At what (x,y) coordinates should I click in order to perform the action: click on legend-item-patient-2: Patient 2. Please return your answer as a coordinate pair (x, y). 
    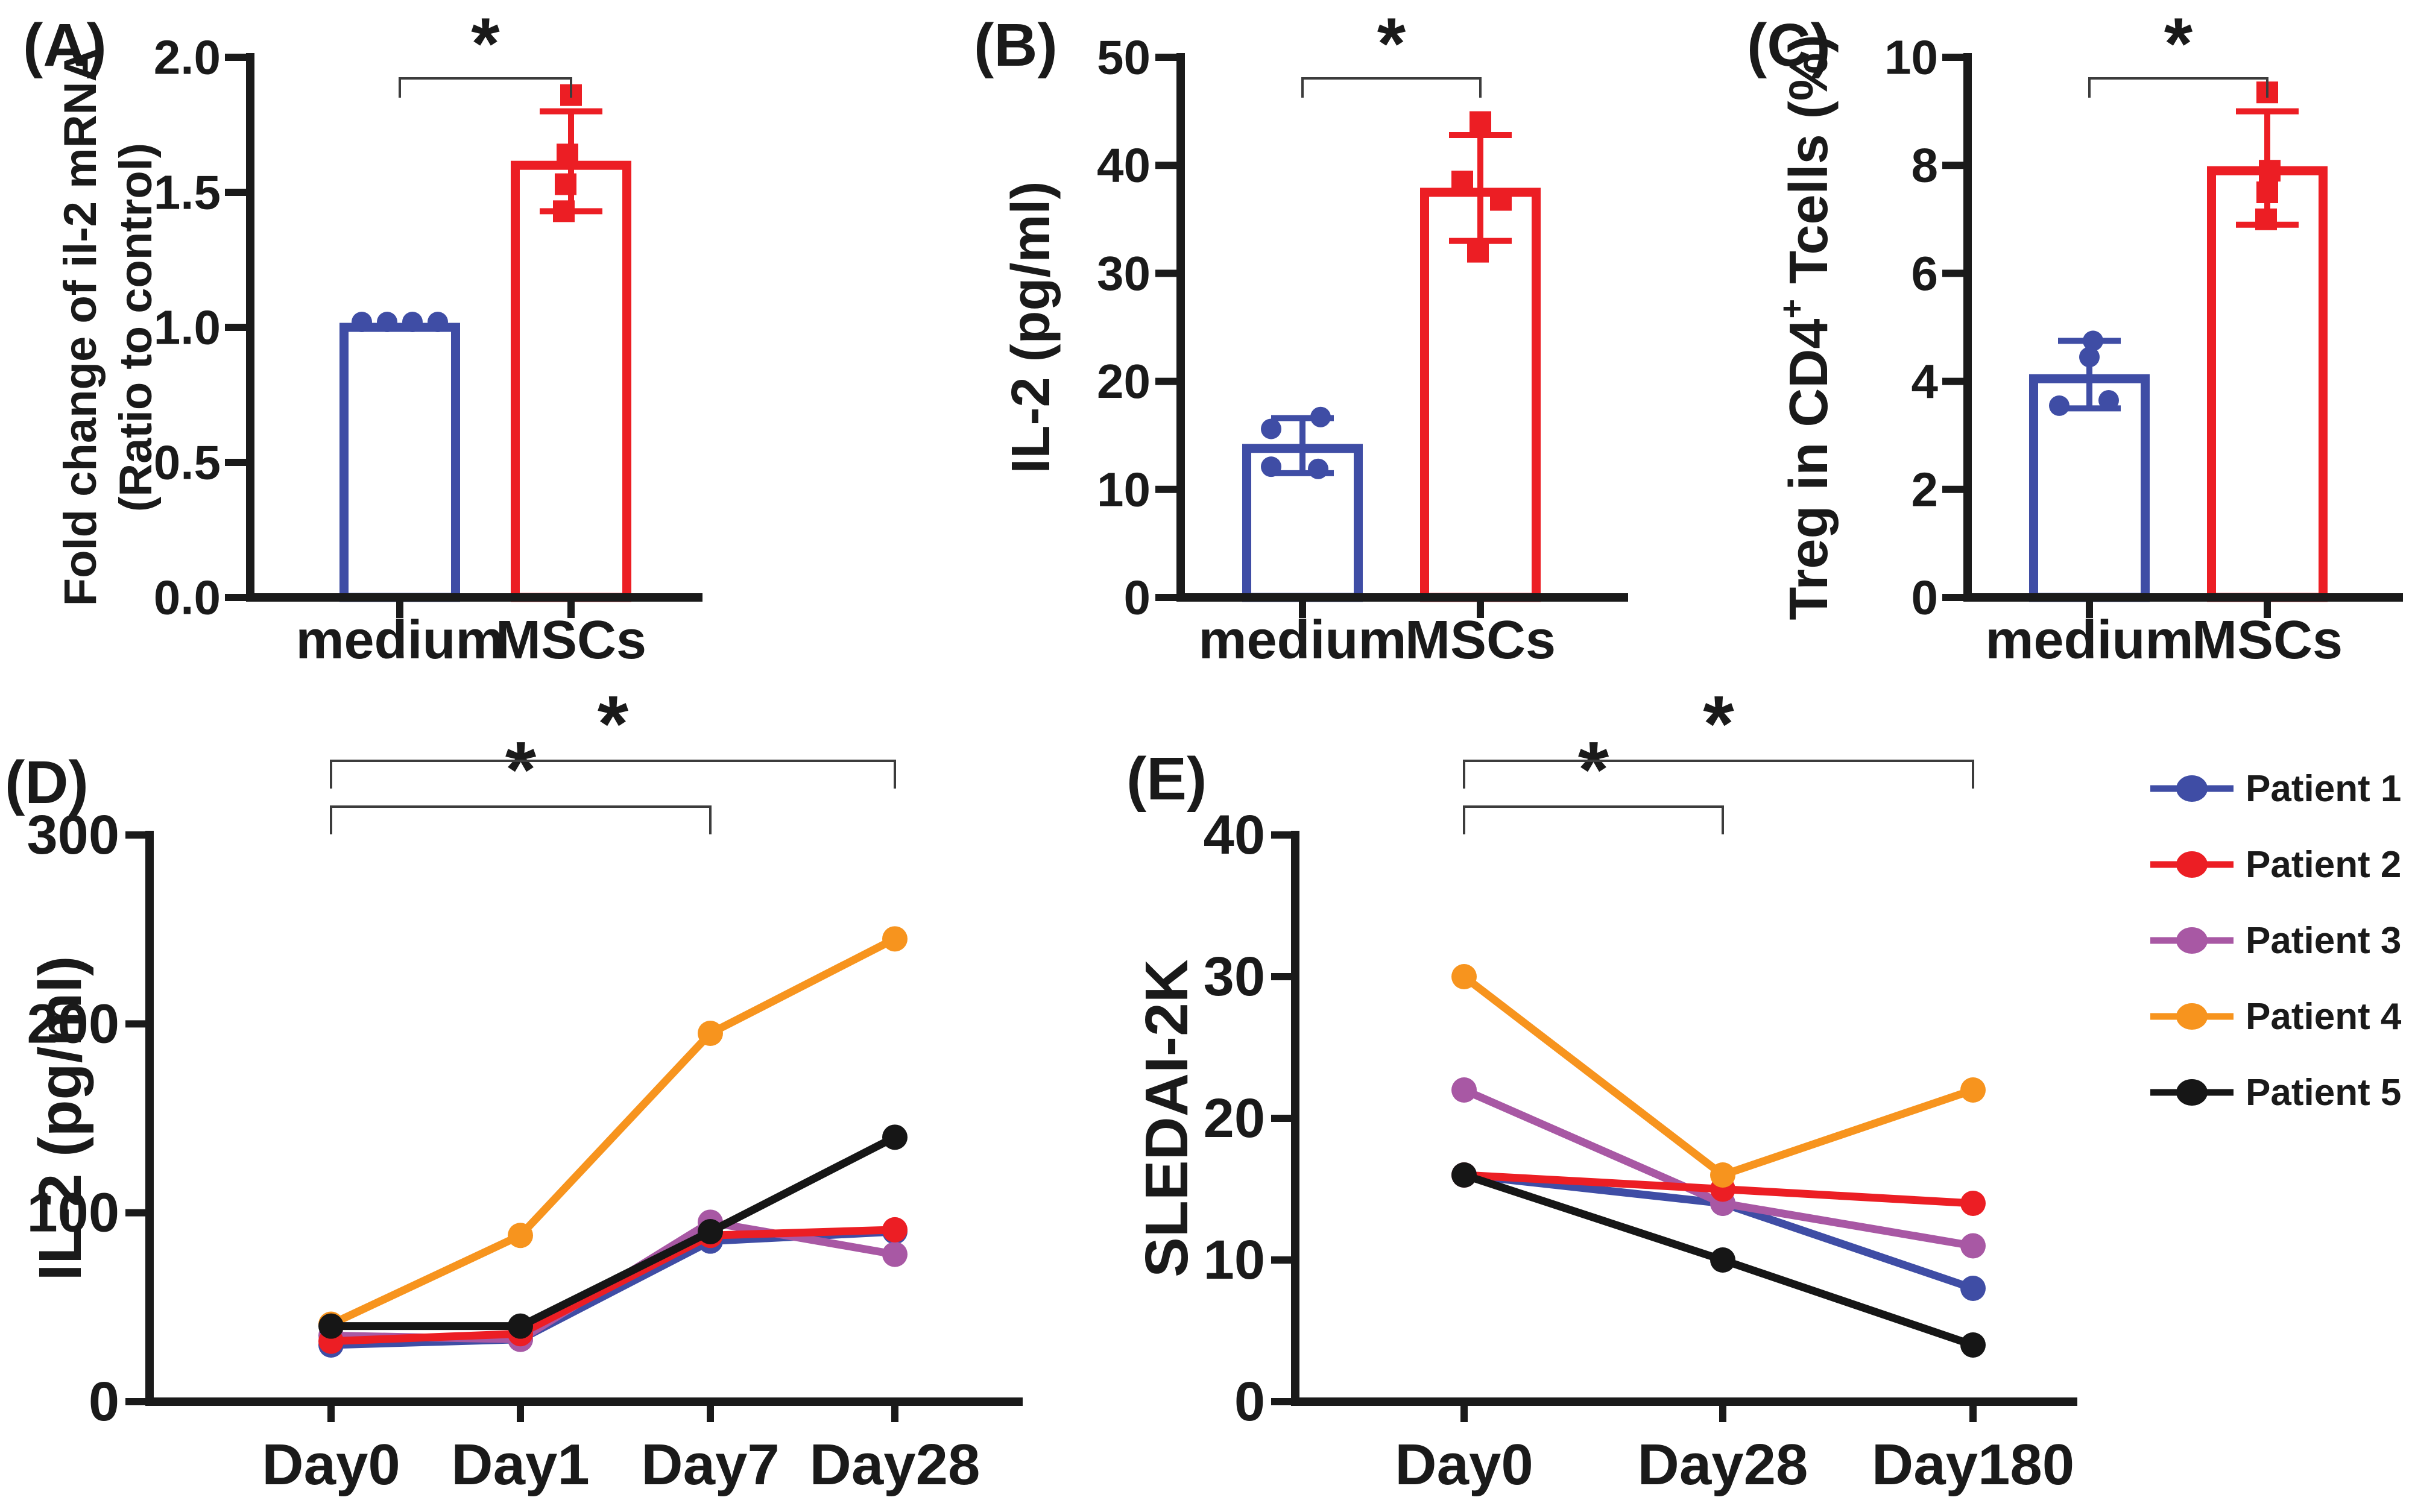
    Looking at the image, I should click on (2279, 865).